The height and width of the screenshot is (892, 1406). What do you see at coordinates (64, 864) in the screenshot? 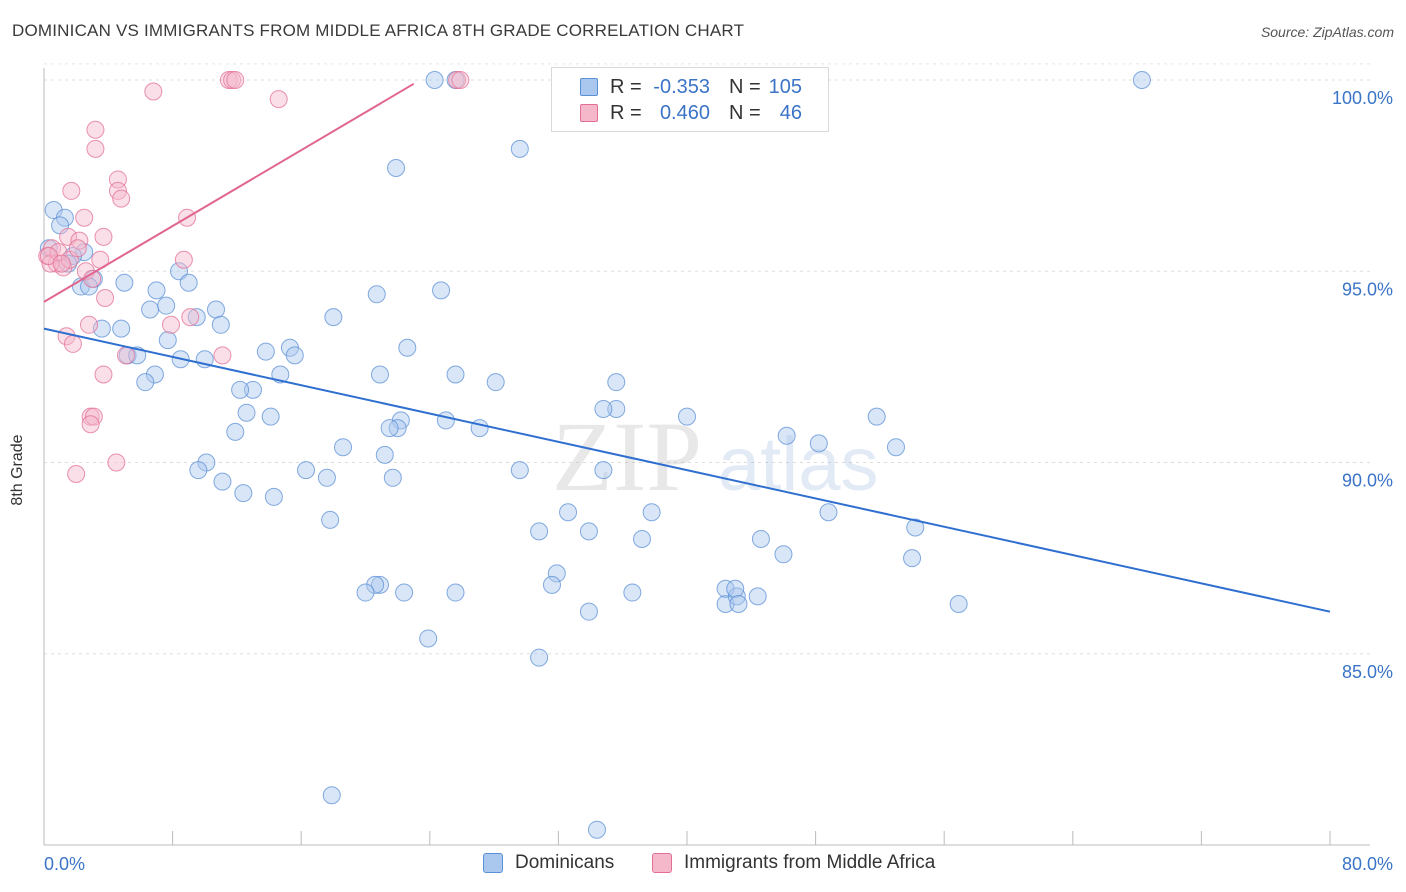
I see `x-tick-label: 0.0%` at bounding box center [64, 864].